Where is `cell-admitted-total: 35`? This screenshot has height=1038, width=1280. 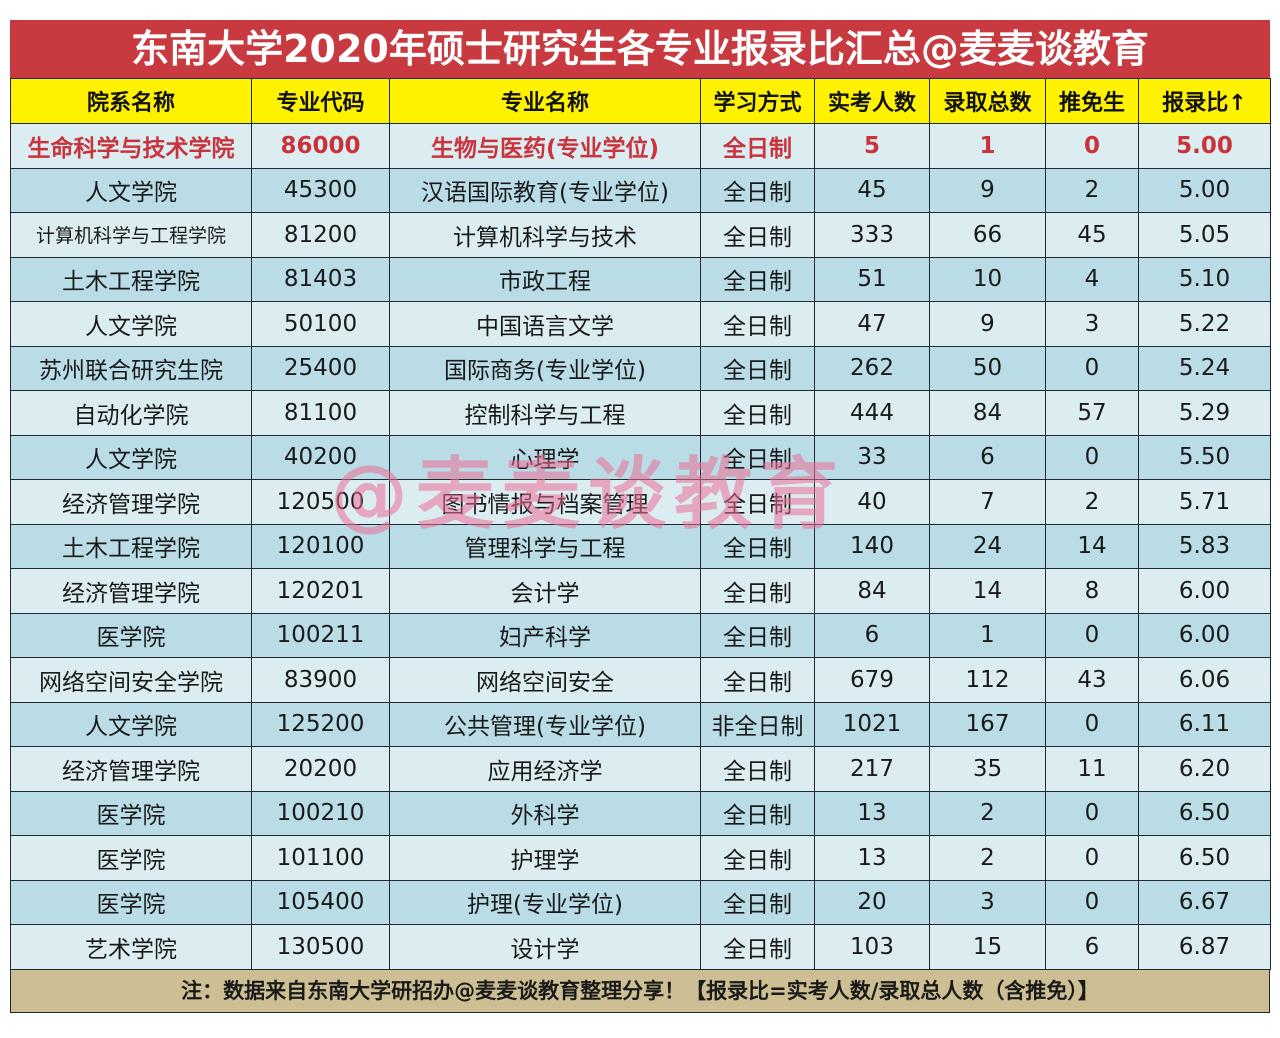 cell-admitted-total: 35 is located at coordinates (987, 769).